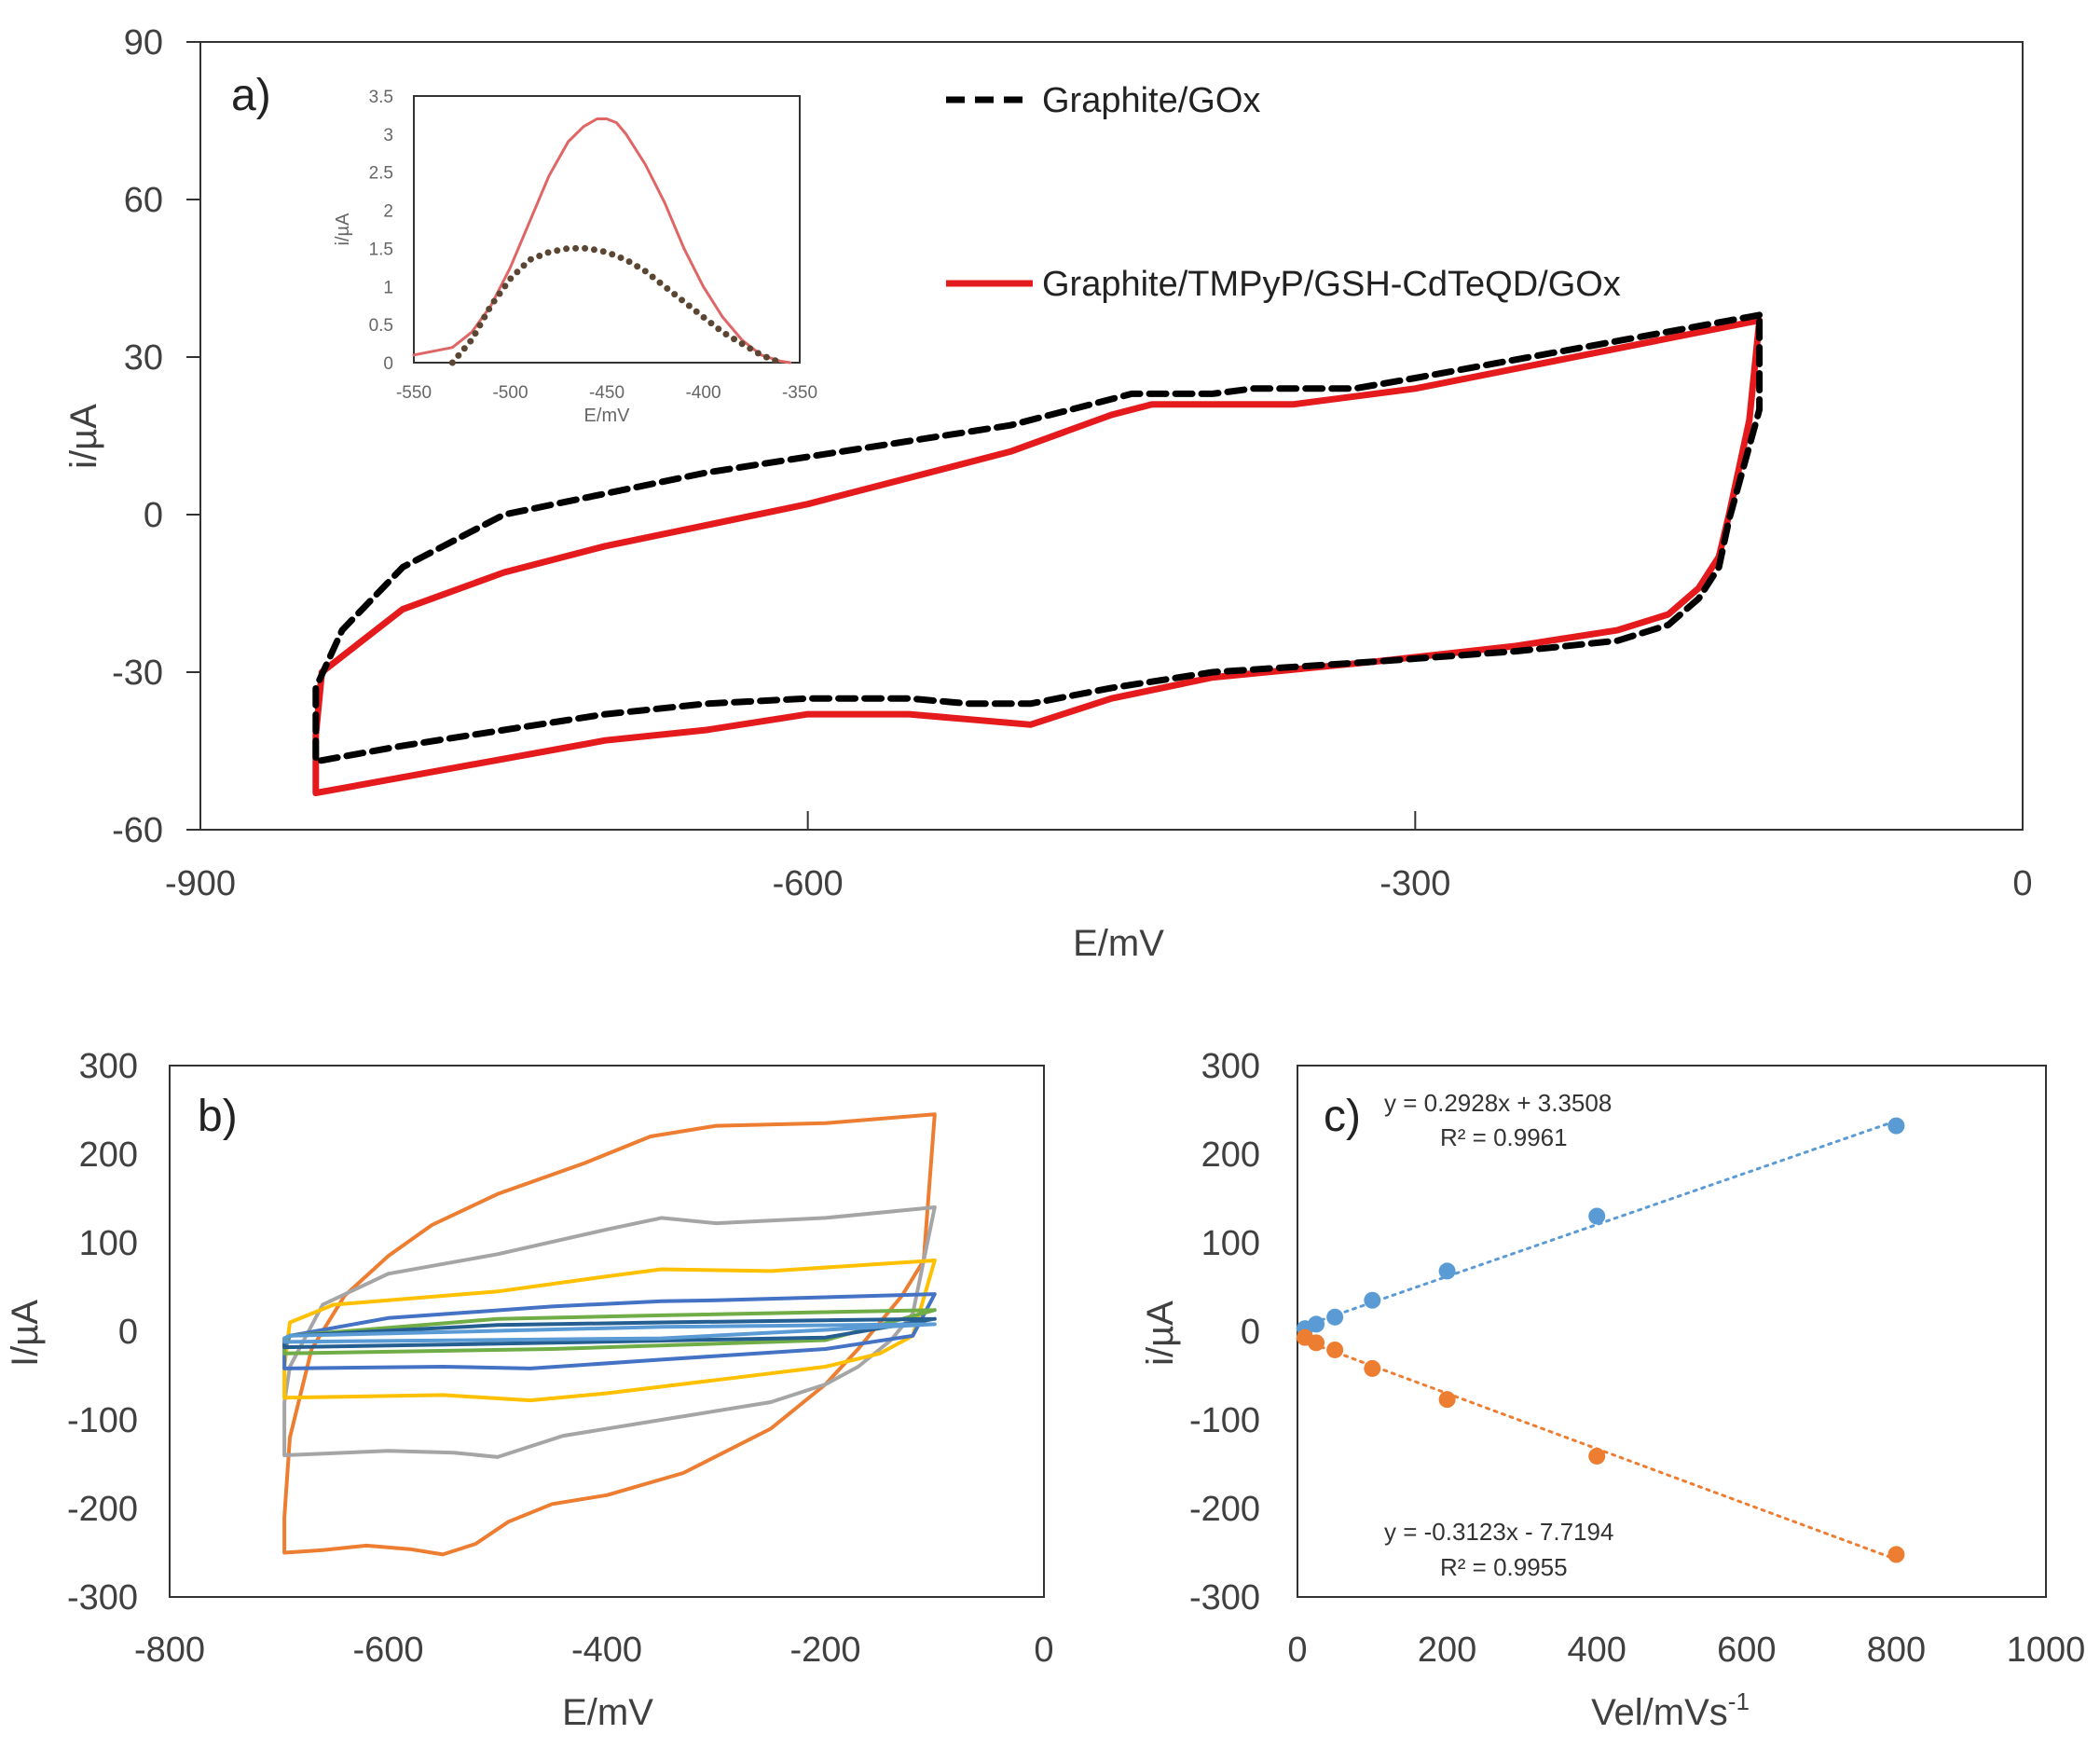  What do you see at coordinates (387, 1650) in the screenshot?
I see `panel-b-x-tick-600: -600` at bounding box center [387, 1650].